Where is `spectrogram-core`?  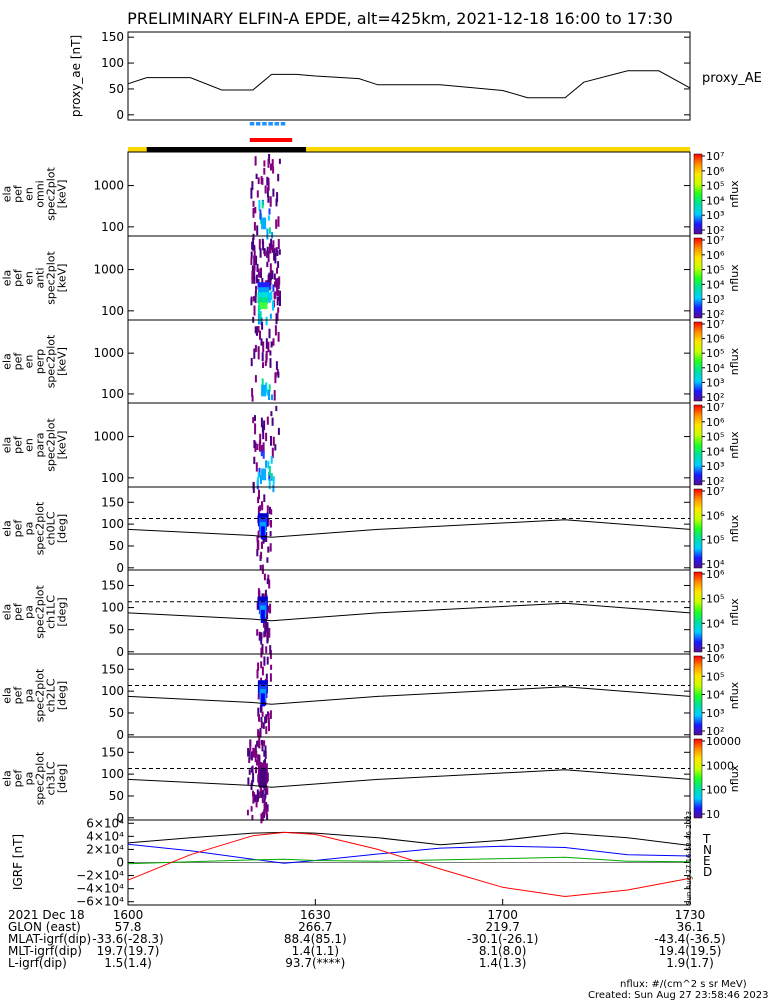
spectrogram-core is located at coordinates (263, 285).